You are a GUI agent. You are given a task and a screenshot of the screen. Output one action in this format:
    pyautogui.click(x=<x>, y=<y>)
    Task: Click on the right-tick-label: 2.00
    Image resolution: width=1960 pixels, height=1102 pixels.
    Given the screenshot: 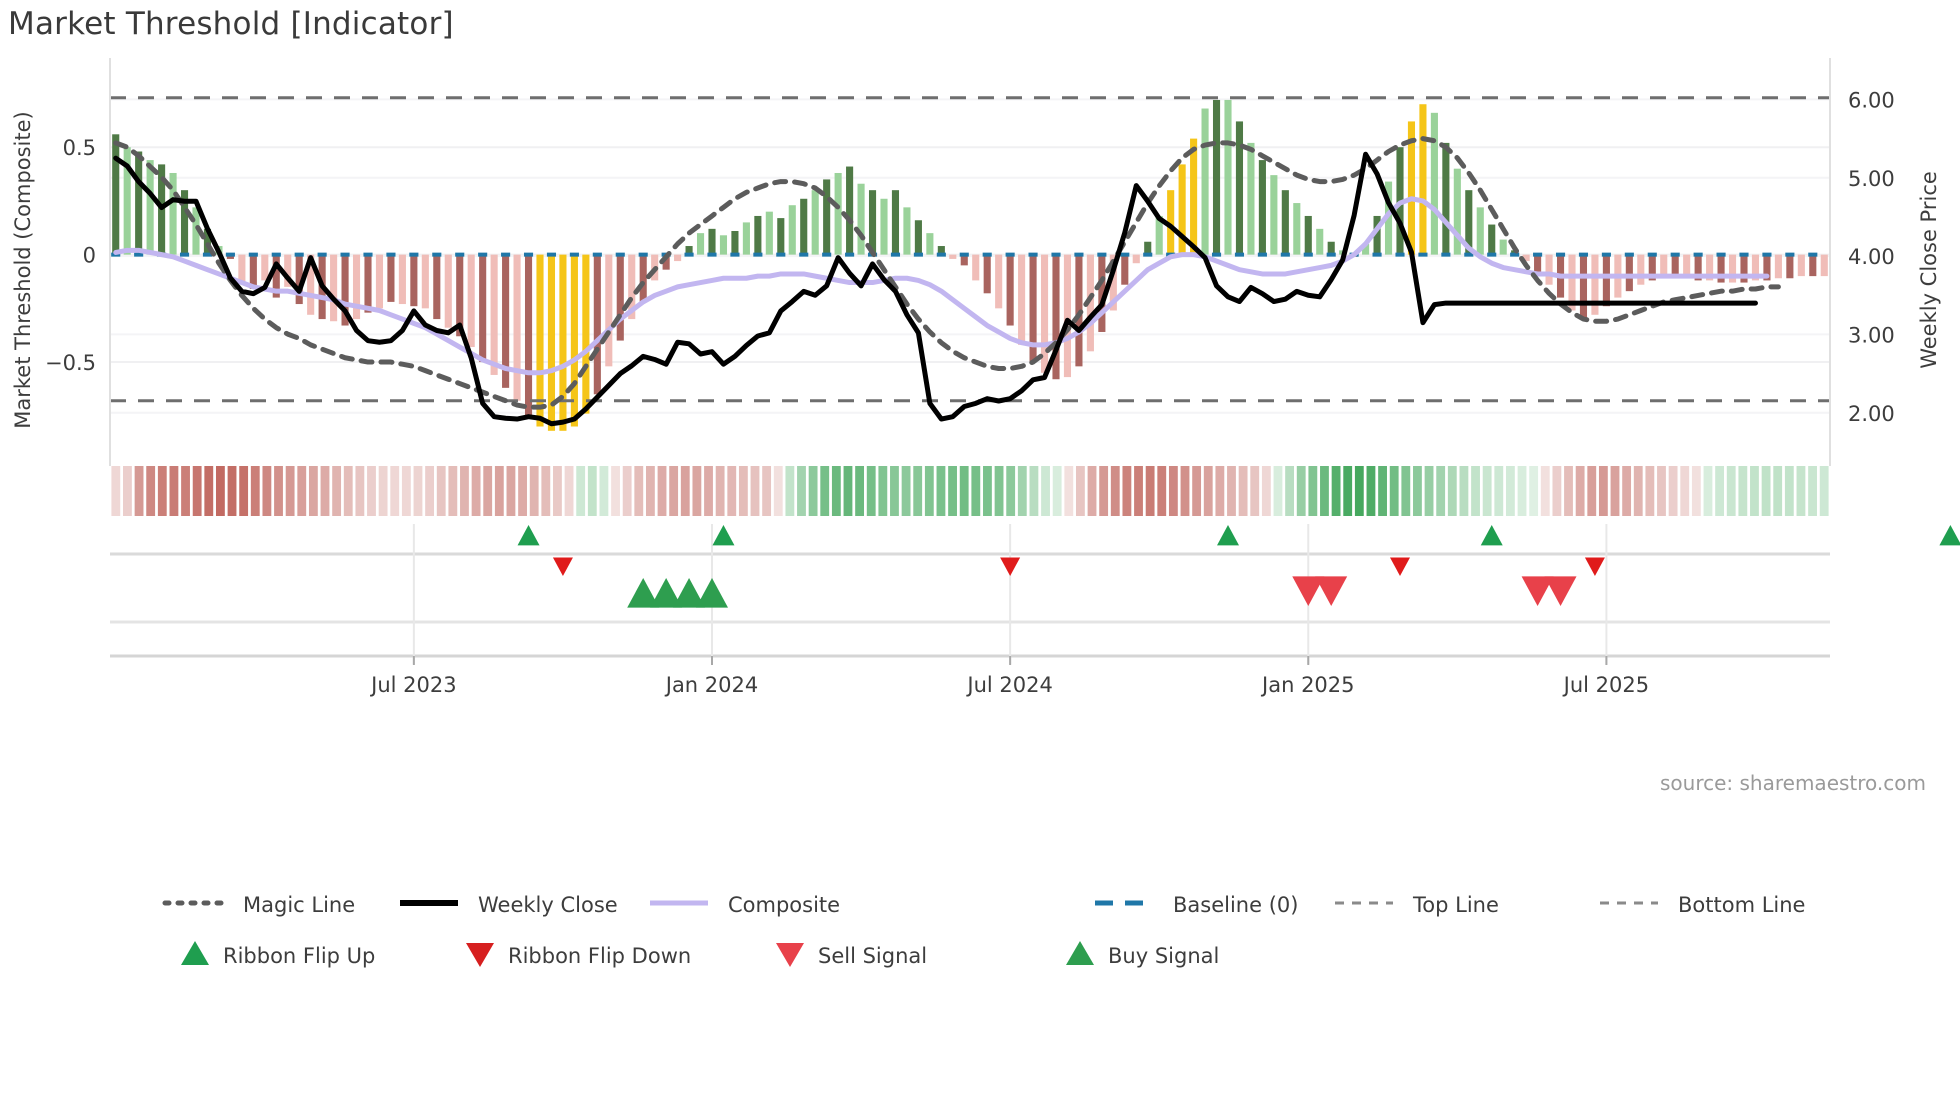 What is the action you would take?
    pyautogui.click(x=1871, y=414)
    